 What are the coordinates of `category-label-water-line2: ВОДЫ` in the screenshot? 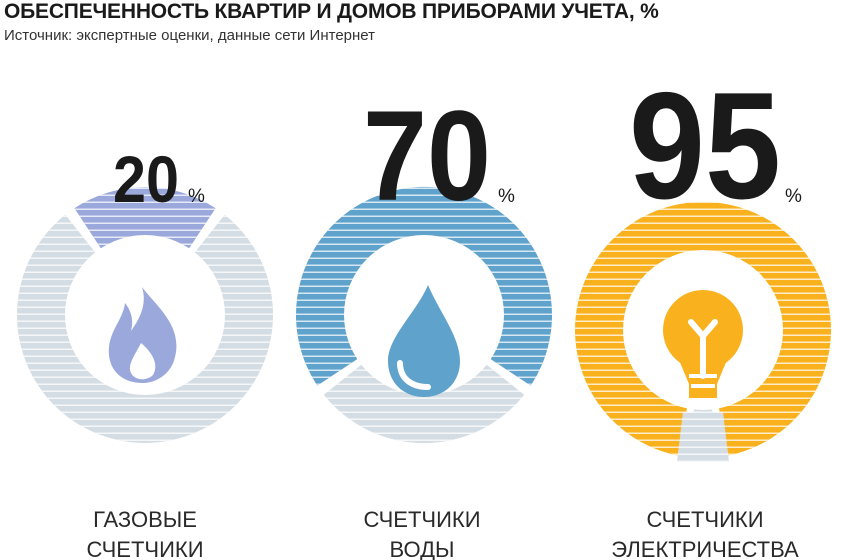 It's located at (422, 548).